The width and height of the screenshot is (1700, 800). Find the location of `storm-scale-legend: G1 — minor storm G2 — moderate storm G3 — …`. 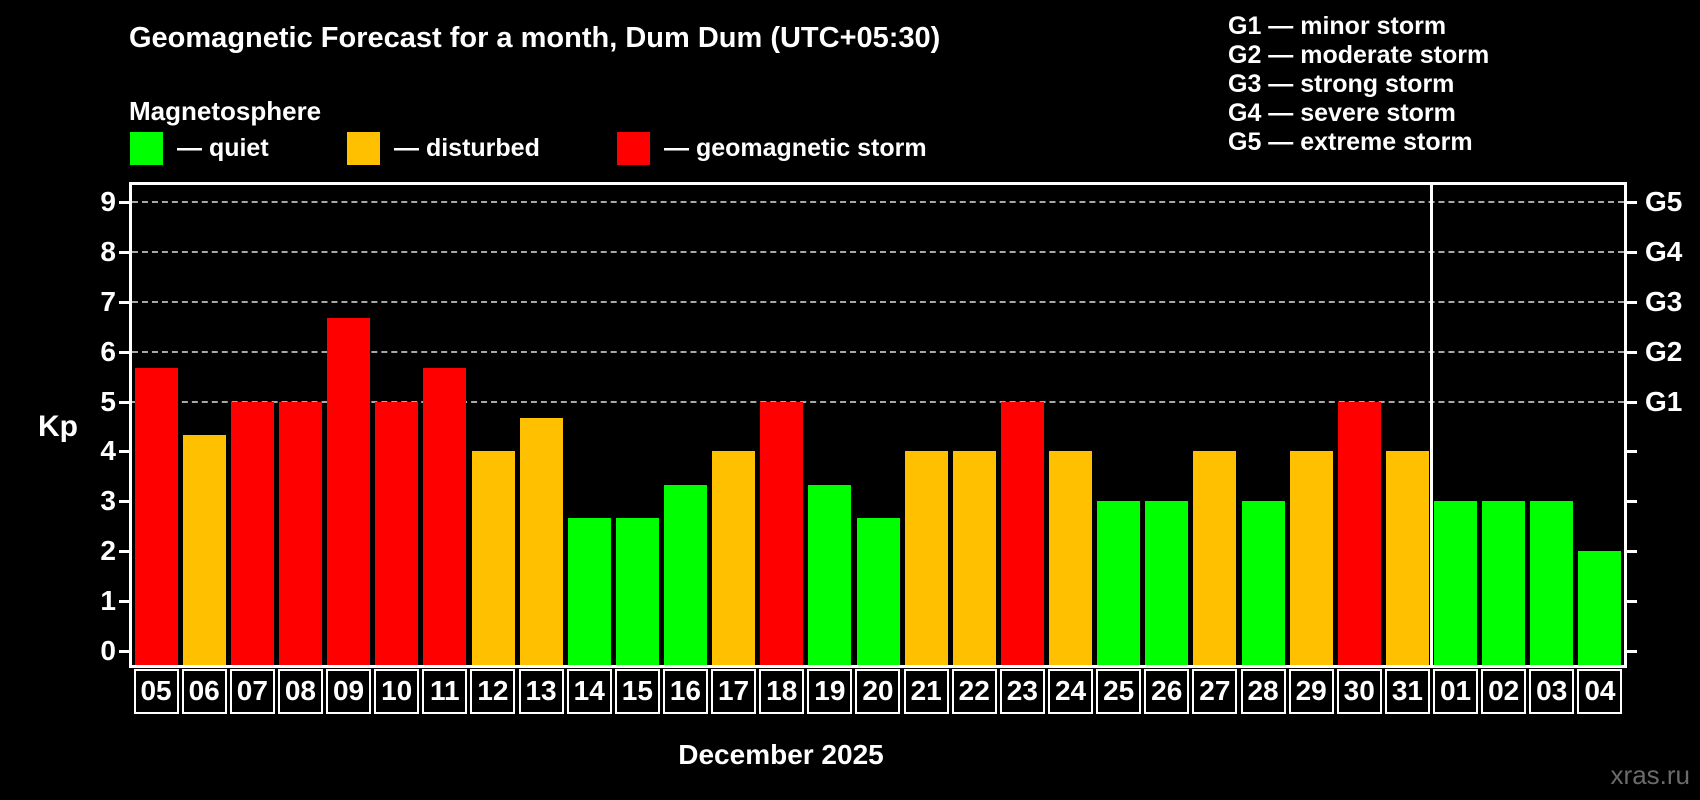

storm-scale-legend: G1 — minor storm G2 — moderate storm G3 — … is located at coordinates (1358, 84).